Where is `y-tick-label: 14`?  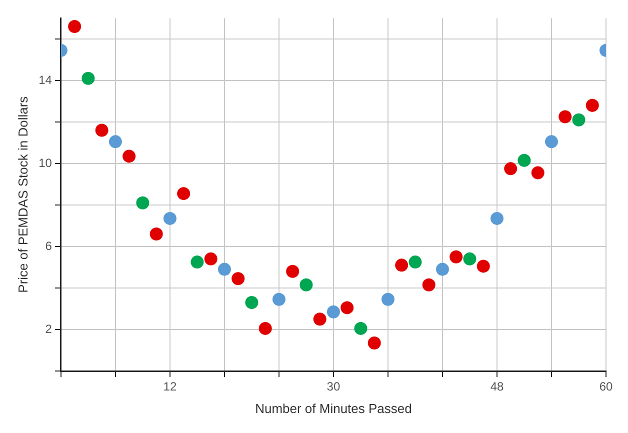 y-tick-label: 14 is located at coordinates (45, 79).